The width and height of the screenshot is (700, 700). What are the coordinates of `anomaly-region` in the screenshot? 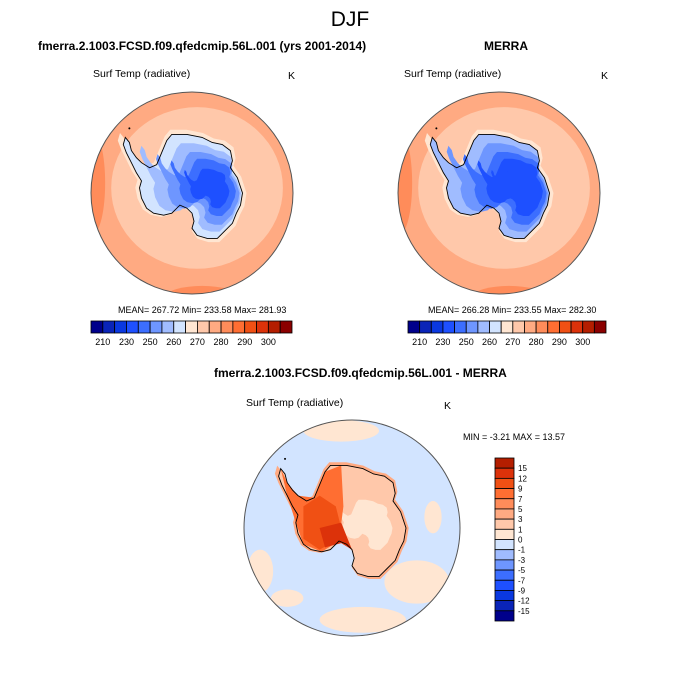 It's located at (364, 524).